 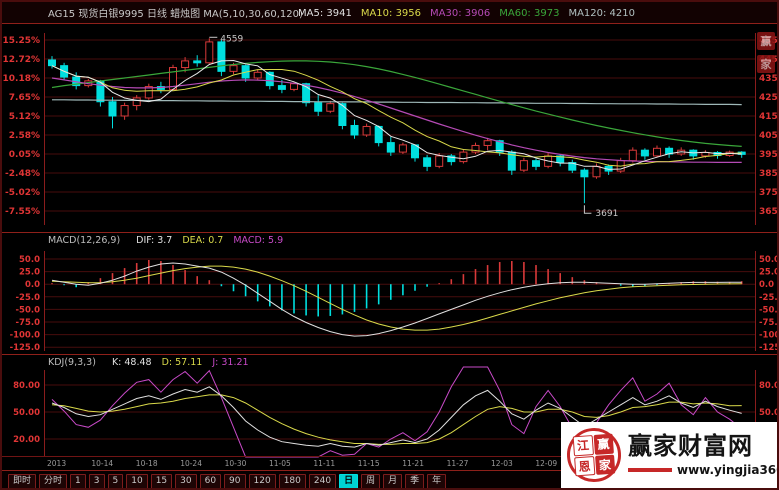 What do you see at coordinates (231, 39) in the screenshot?
I see `high-annotation: 4559` at bounding box center [231, 39].